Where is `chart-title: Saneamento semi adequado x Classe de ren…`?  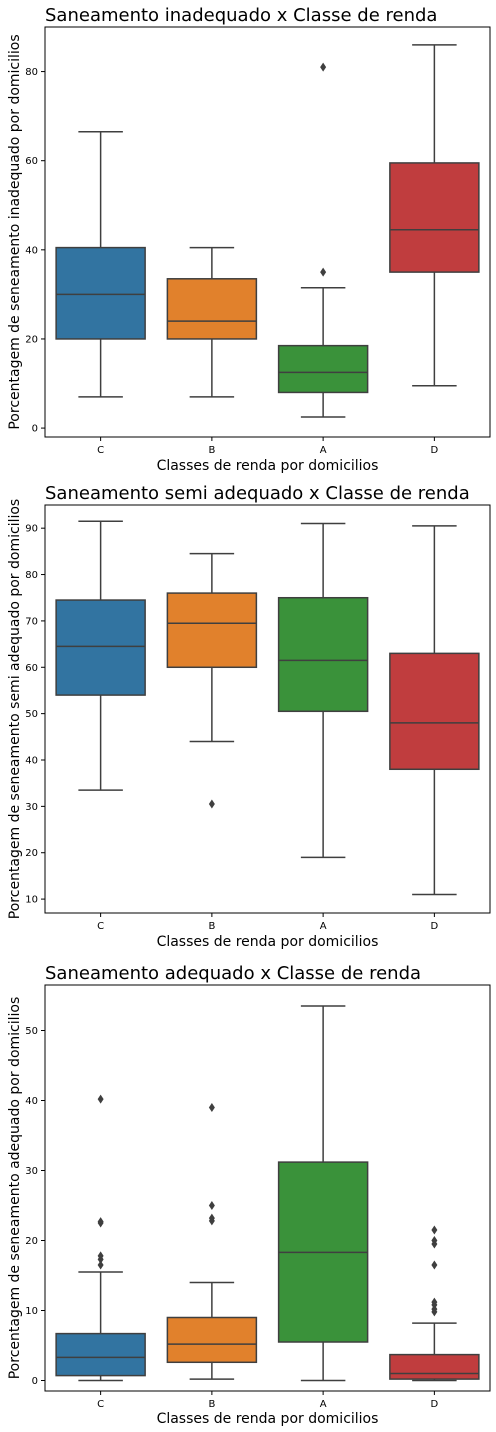 chart-title: Saneamento semi adequado x Classe de ren… is located at coordinates (257, 493).